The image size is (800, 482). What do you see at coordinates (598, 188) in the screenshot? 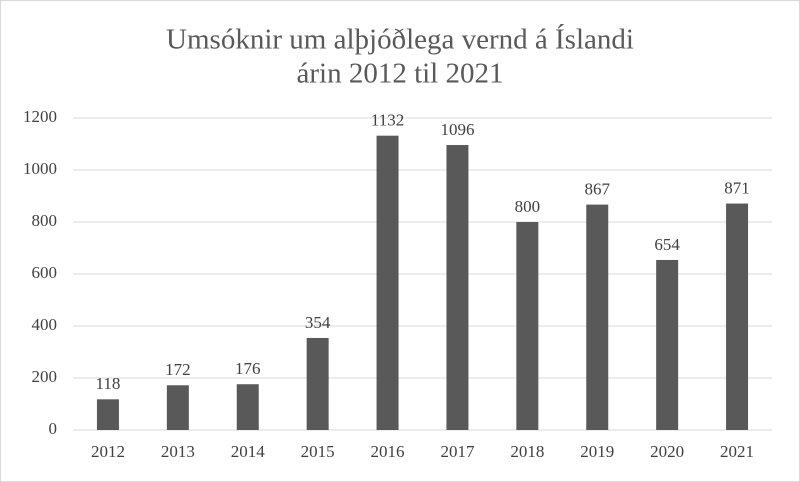
I see `value-label: 867` at bounding box center [598, 188].